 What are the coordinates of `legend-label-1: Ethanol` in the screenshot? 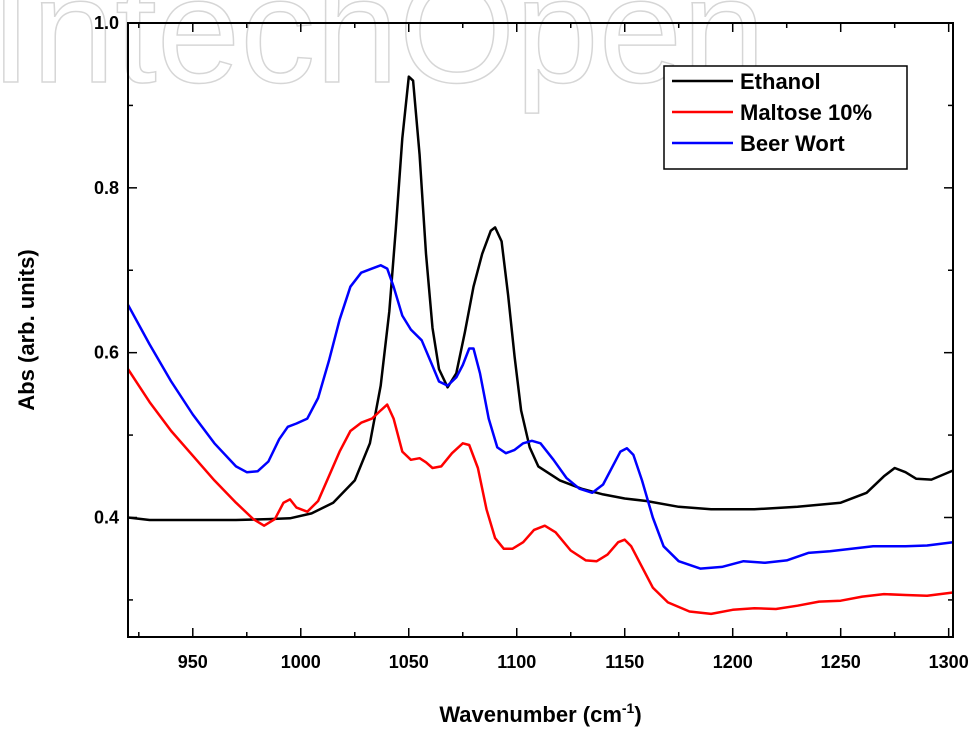 It's located at (780, 81).